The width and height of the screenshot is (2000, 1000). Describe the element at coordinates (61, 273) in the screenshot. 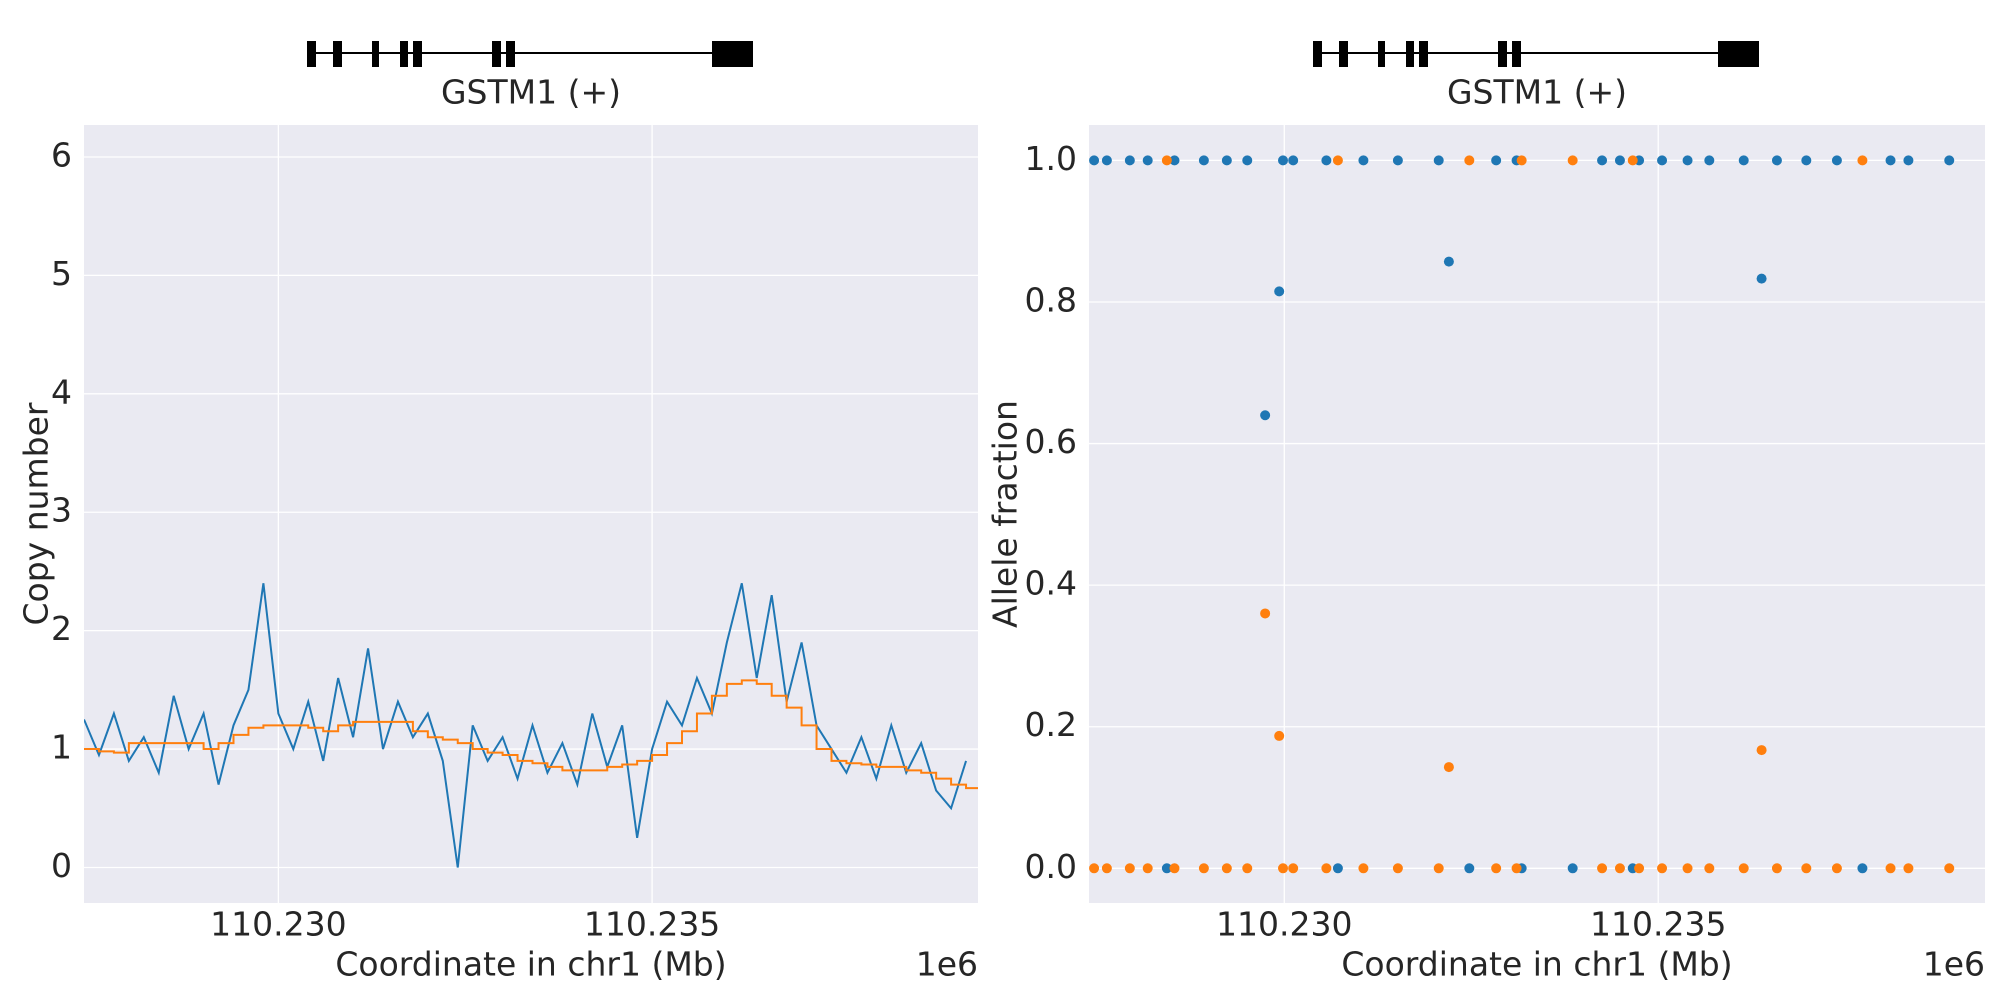

I see `y-tick-label: 5` at that location.